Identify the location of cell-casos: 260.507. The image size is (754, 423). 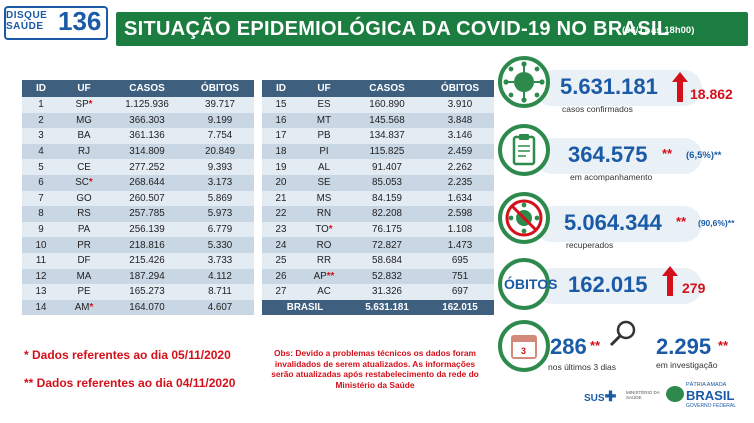
(147, 198).